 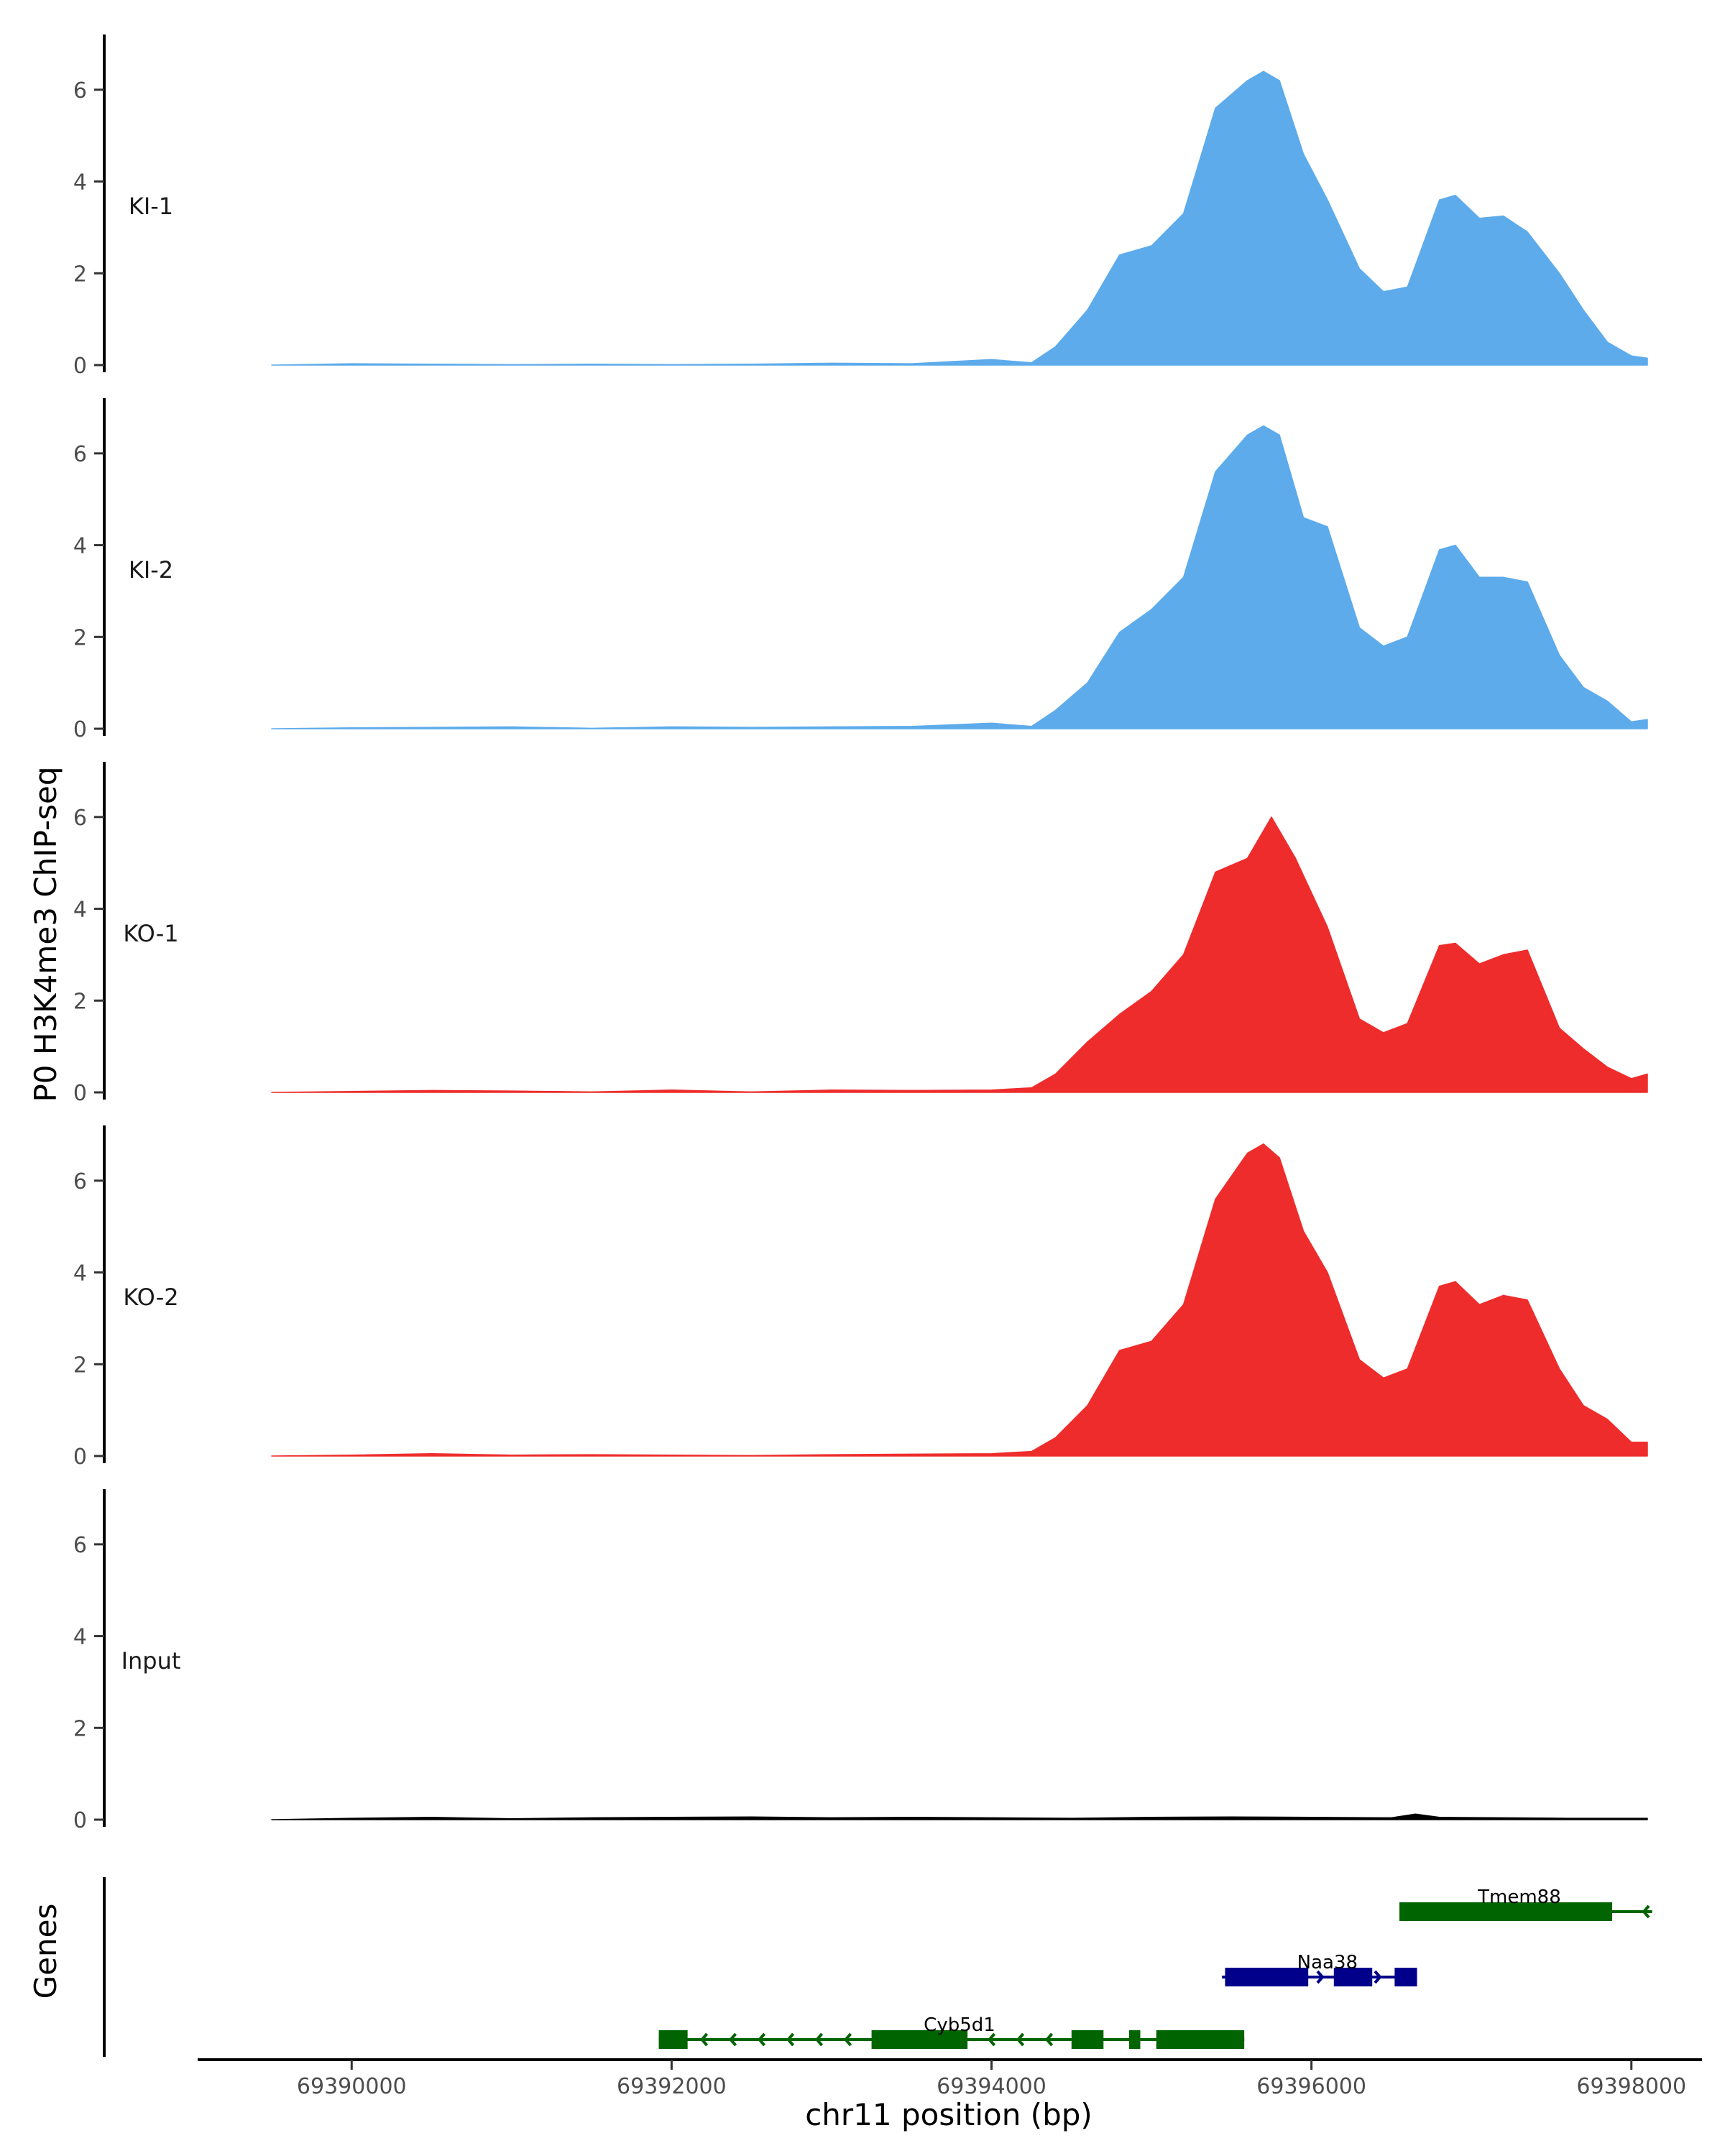 What do you see at coordinates (45, 934) in the screenshot?
I see `y-axis-title: P0 H3K4me3 ChIP-seq` at bounding box center [45, 934].